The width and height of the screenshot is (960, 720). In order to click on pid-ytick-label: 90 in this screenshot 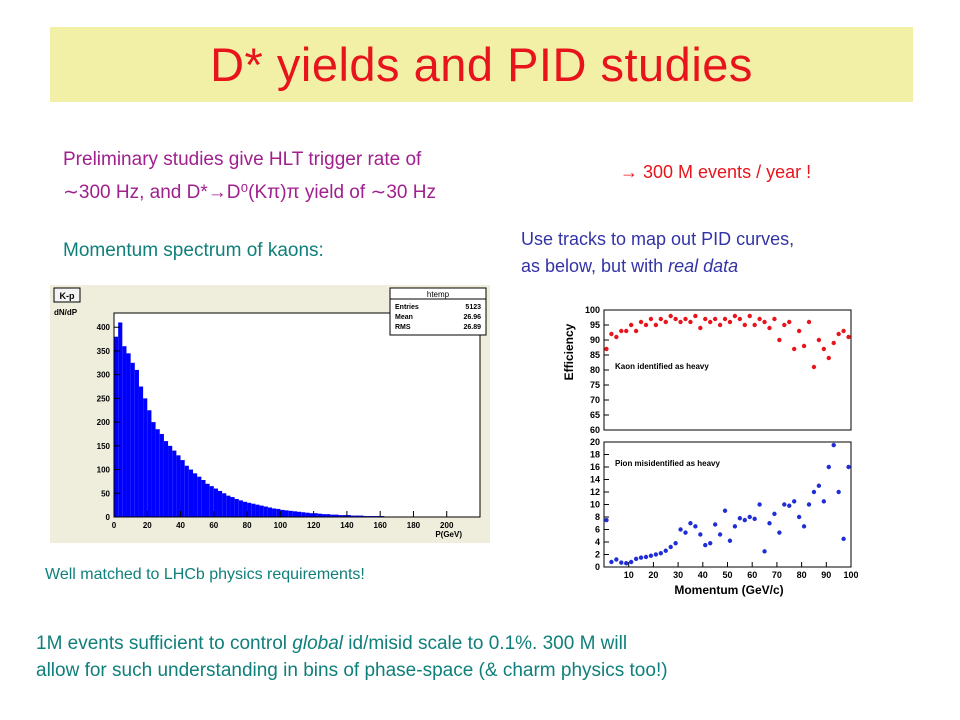, I will do `click(595, 340)`.